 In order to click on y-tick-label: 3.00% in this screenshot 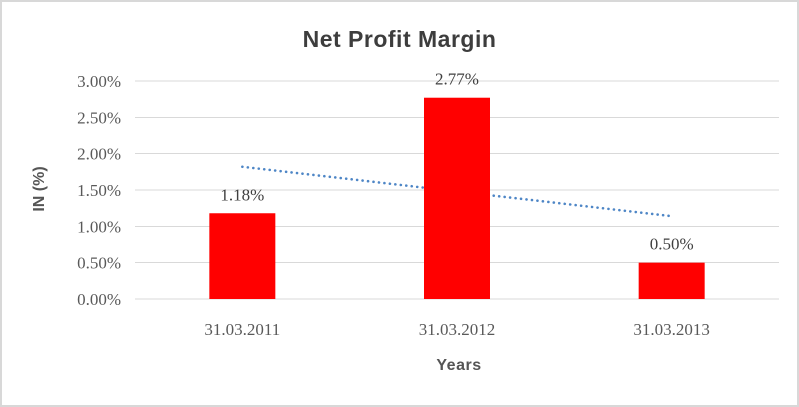, I will do `click(99, 81)`.